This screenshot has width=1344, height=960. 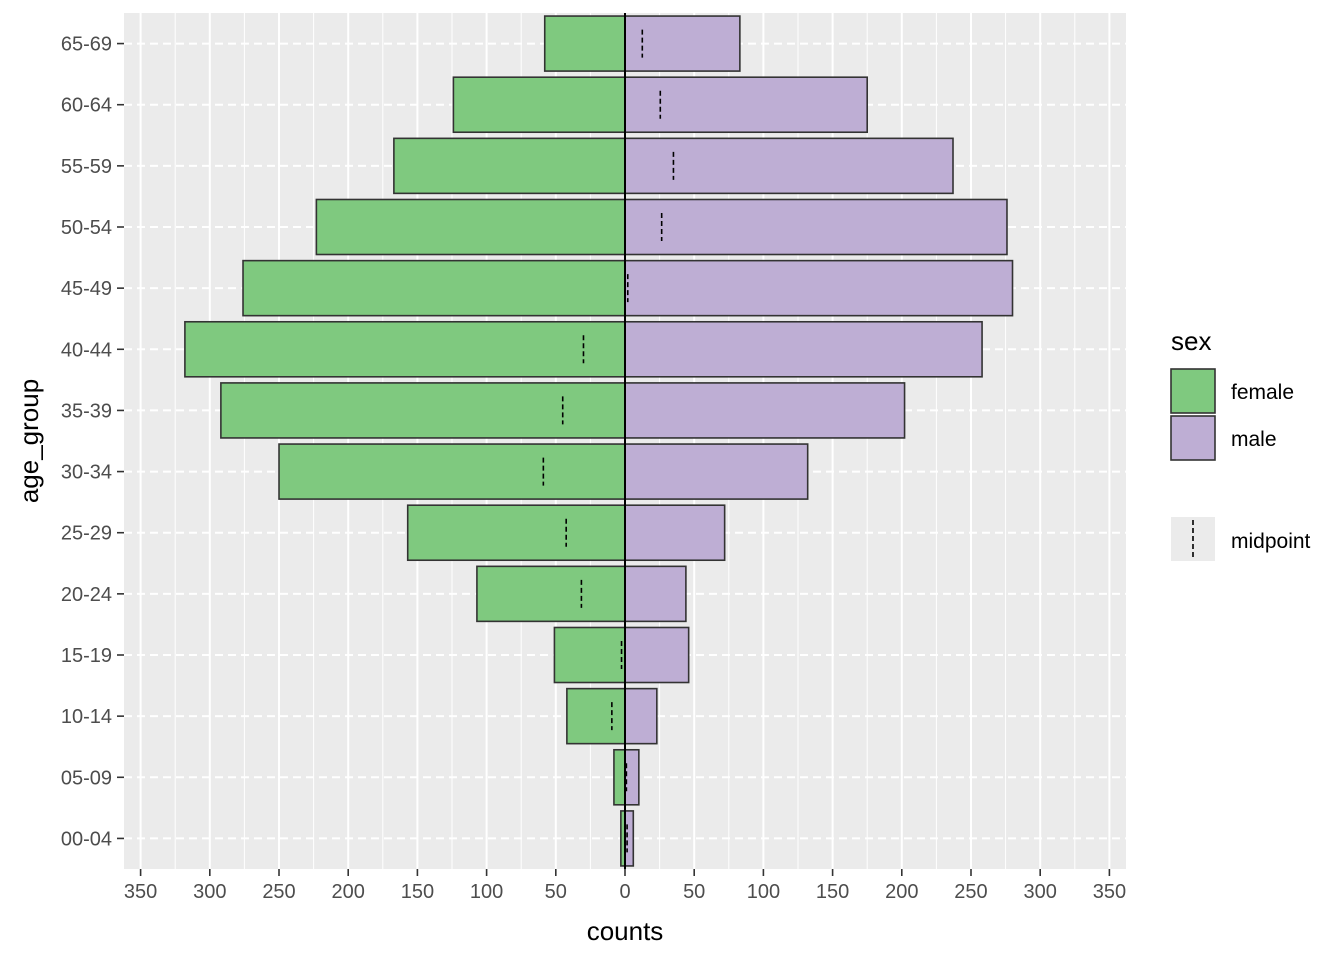 What do you see at coordinates (86, 473) in the screenshot?
I see `y-tick-label: 30-34` at bounding box center [86, 473].